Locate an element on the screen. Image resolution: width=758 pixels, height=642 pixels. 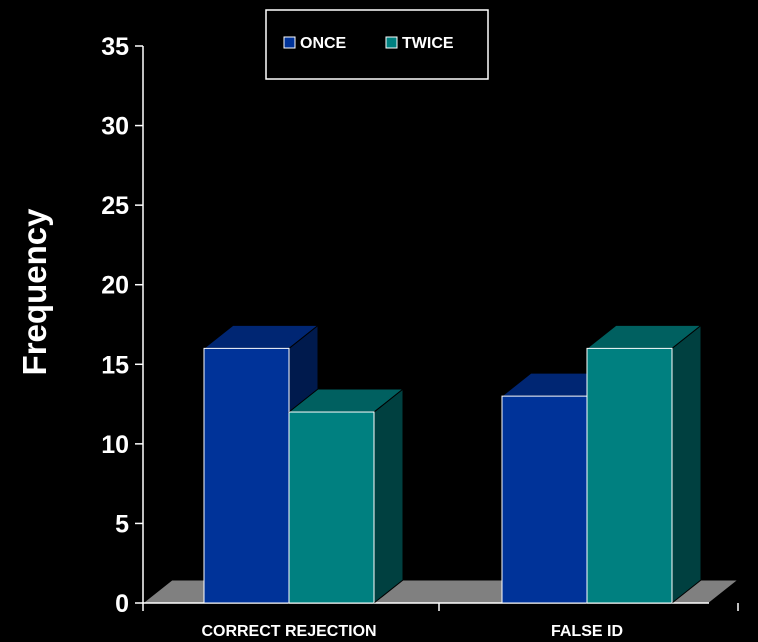
legend-label-twice: TWICE is located at coordinates (428, 43).